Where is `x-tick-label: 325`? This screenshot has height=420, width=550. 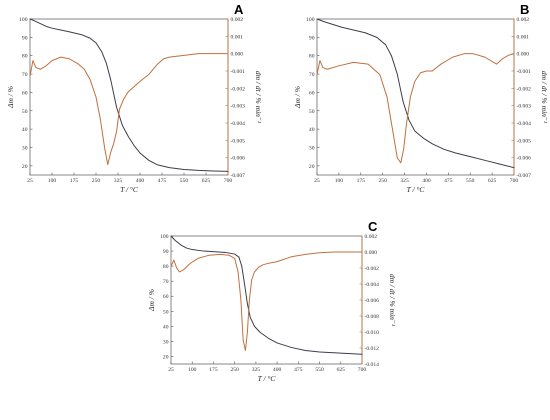 x-tick-label: 325 is located at coordinates (256, 370).